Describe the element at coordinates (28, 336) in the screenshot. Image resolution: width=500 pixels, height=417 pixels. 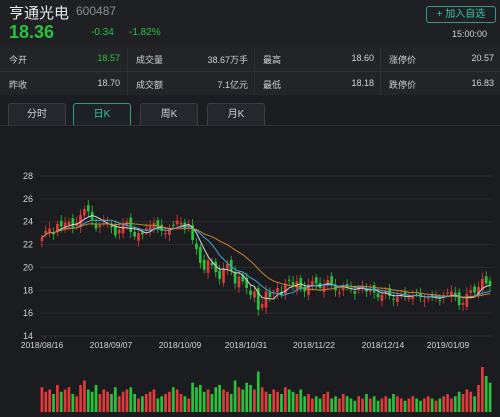
I see `y-tick-label: 14` at that location.